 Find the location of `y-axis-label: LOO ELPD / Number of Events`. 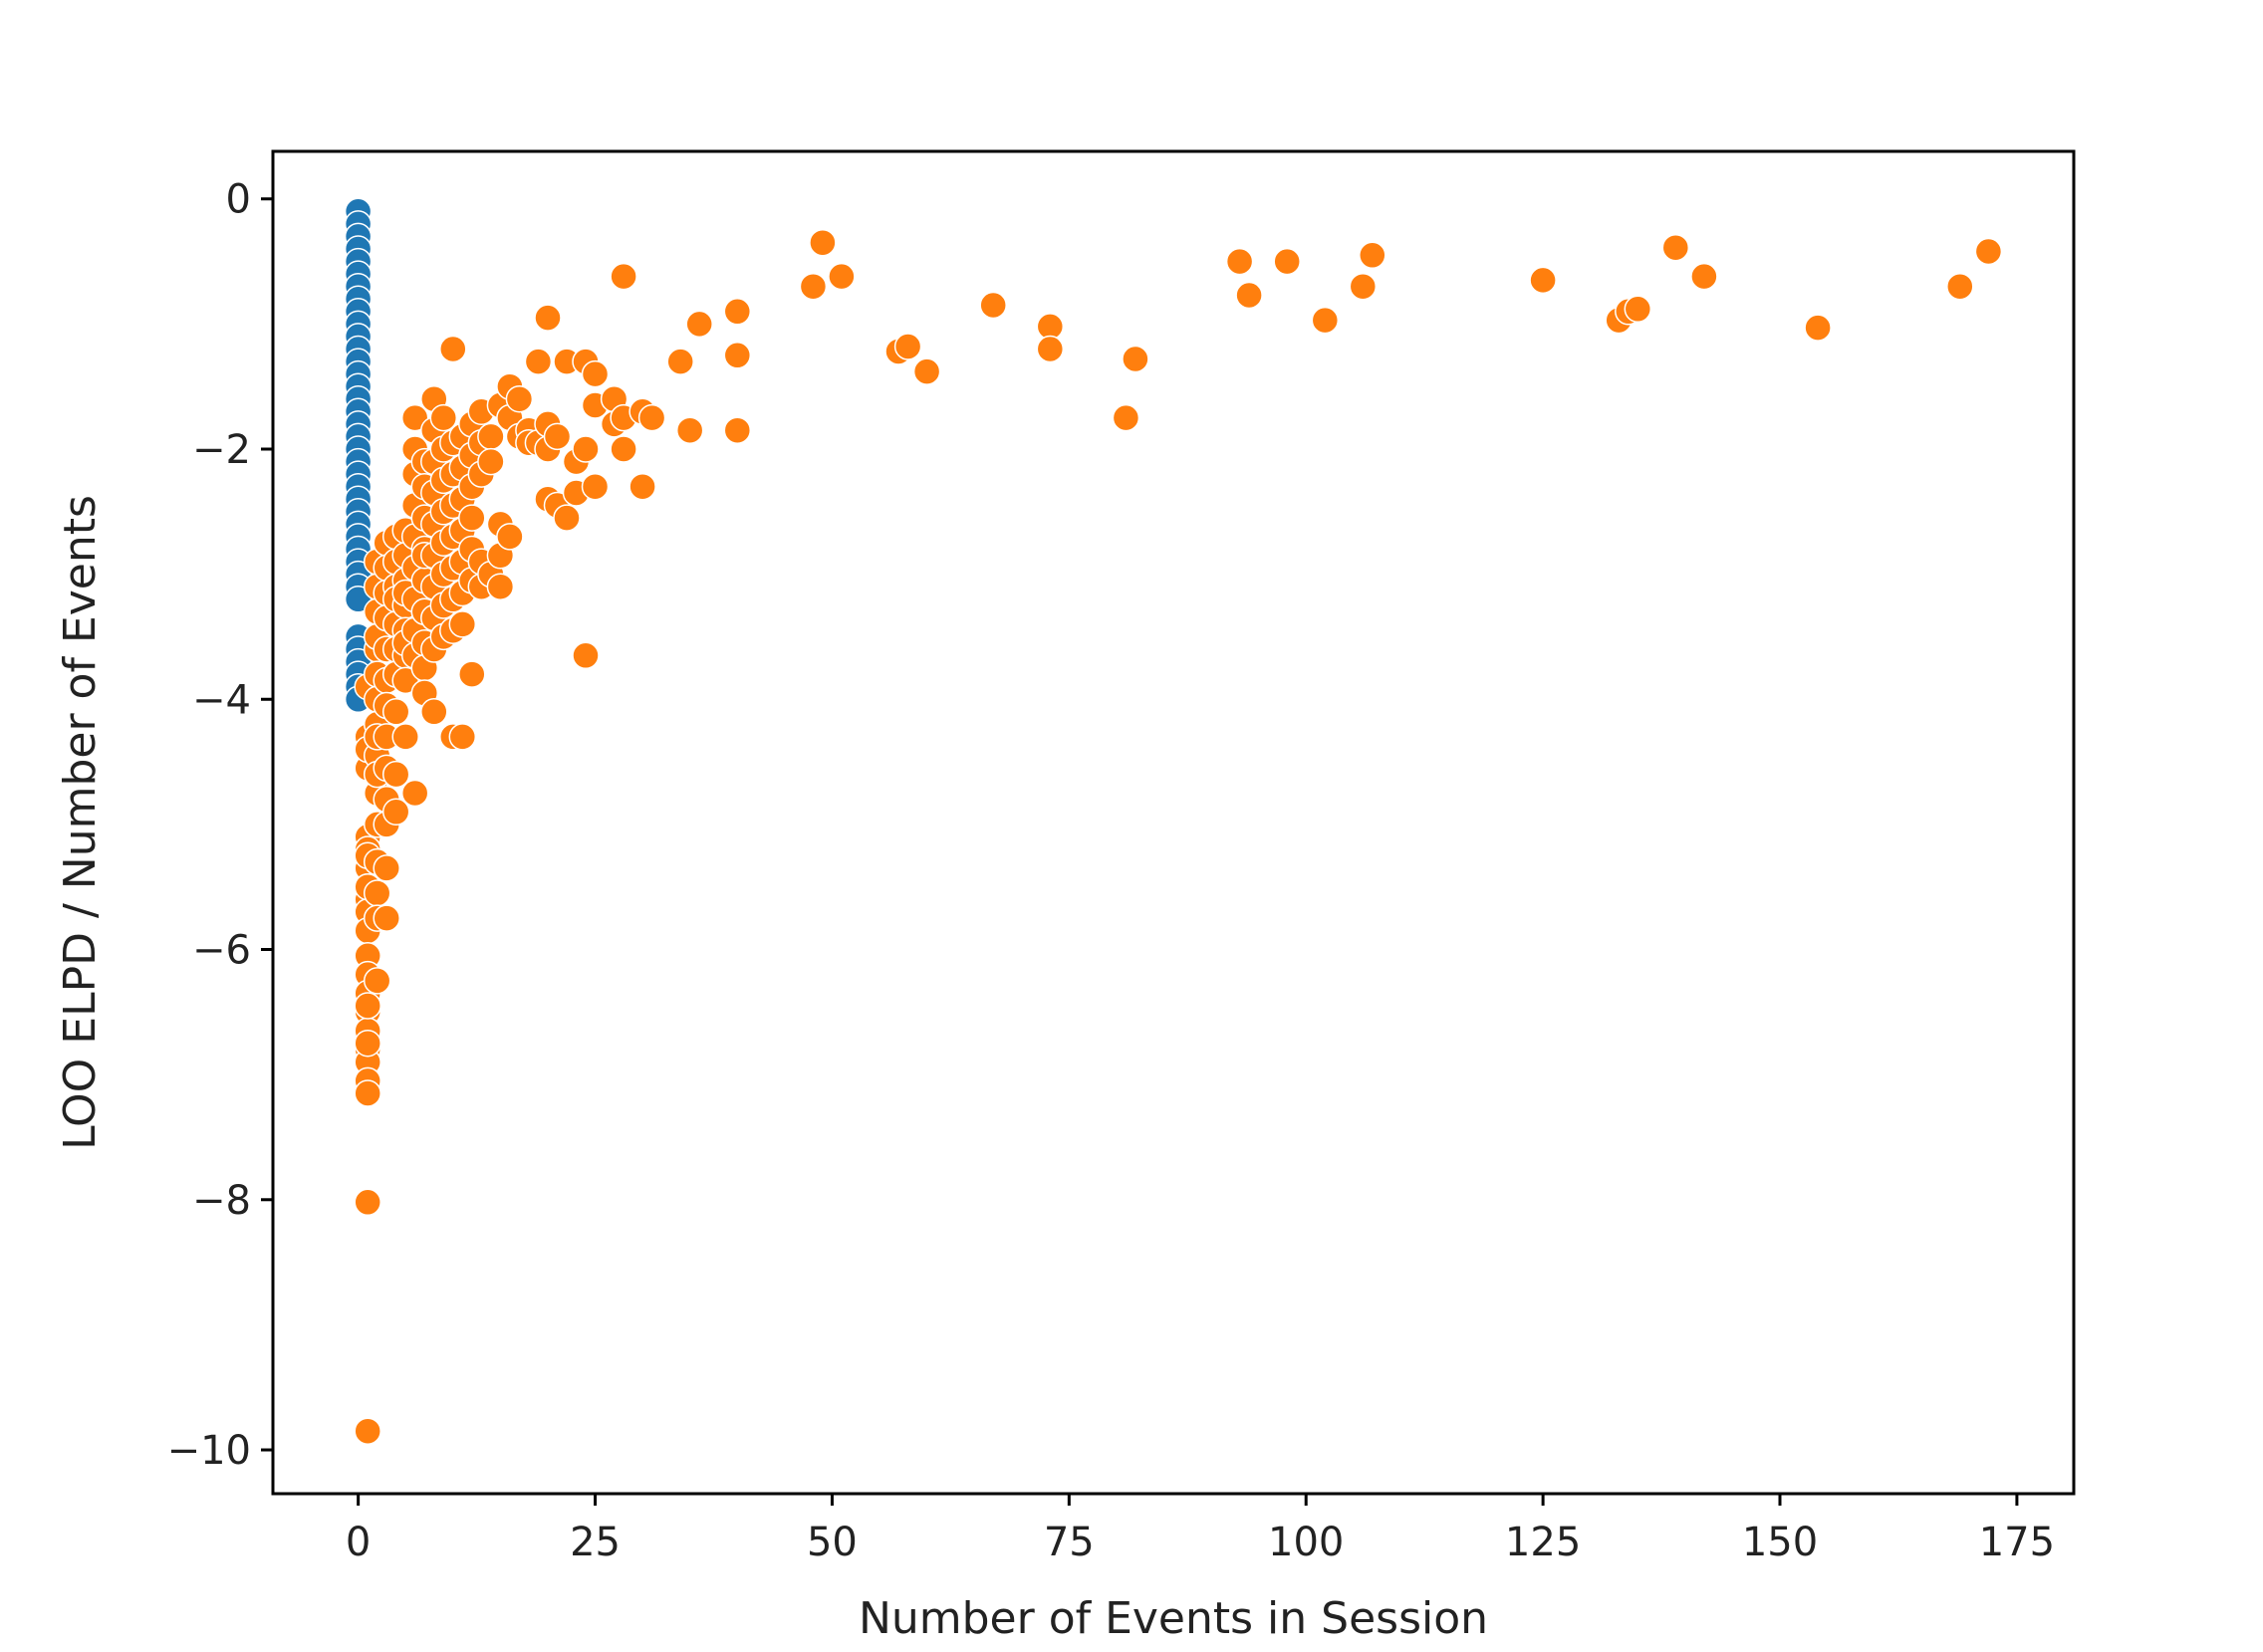

y-axis-label: LOO ELPD / Number of Events is located at coordinates (81, 822).